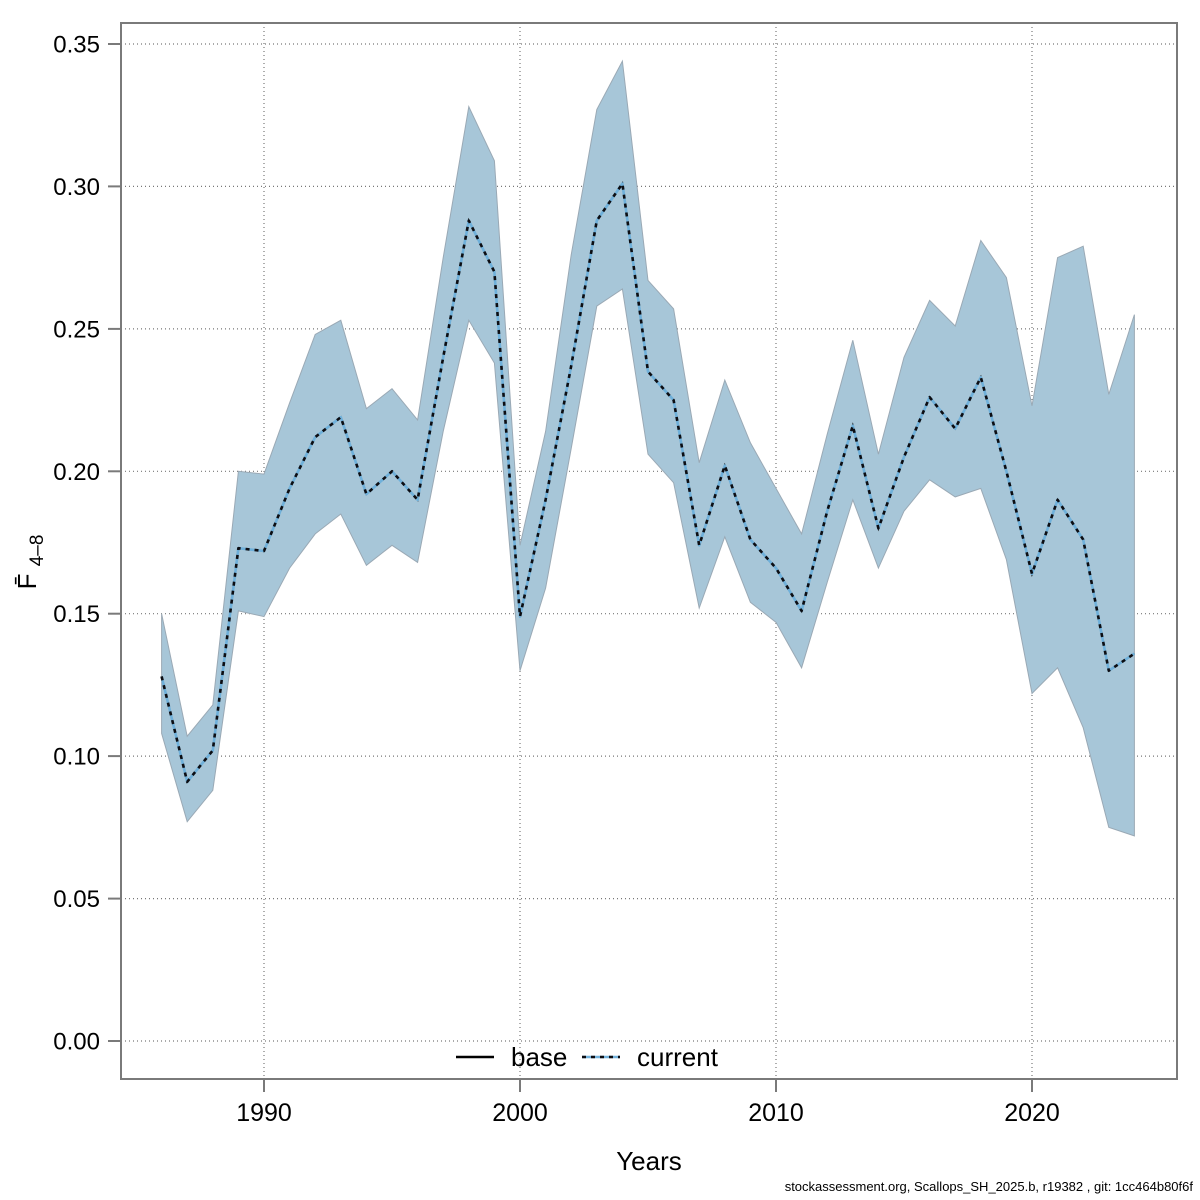  What do you see at coordinates (776, 1113) in the screenshot?
I see `x-tick-label: 2010` at bounding box center [776, 1113].